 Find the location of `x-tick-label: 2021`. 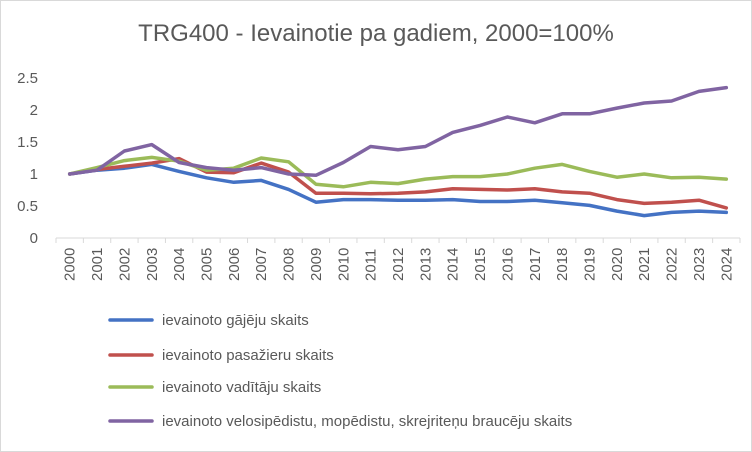

x-tick-label: 2021 is located at coordinates (644, 264).